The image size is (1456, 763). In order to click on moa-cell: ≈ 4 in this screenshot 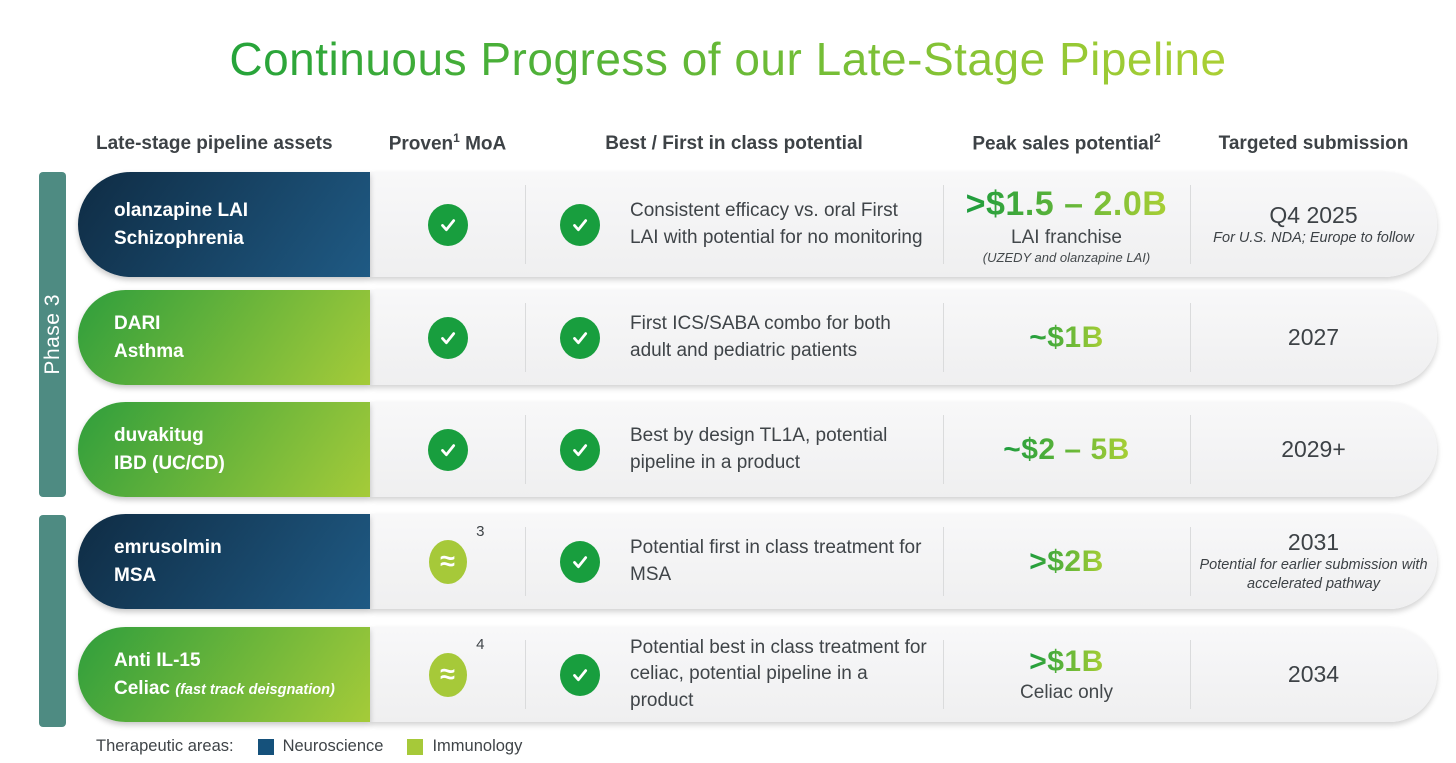, I will do `click(447, 674)`.